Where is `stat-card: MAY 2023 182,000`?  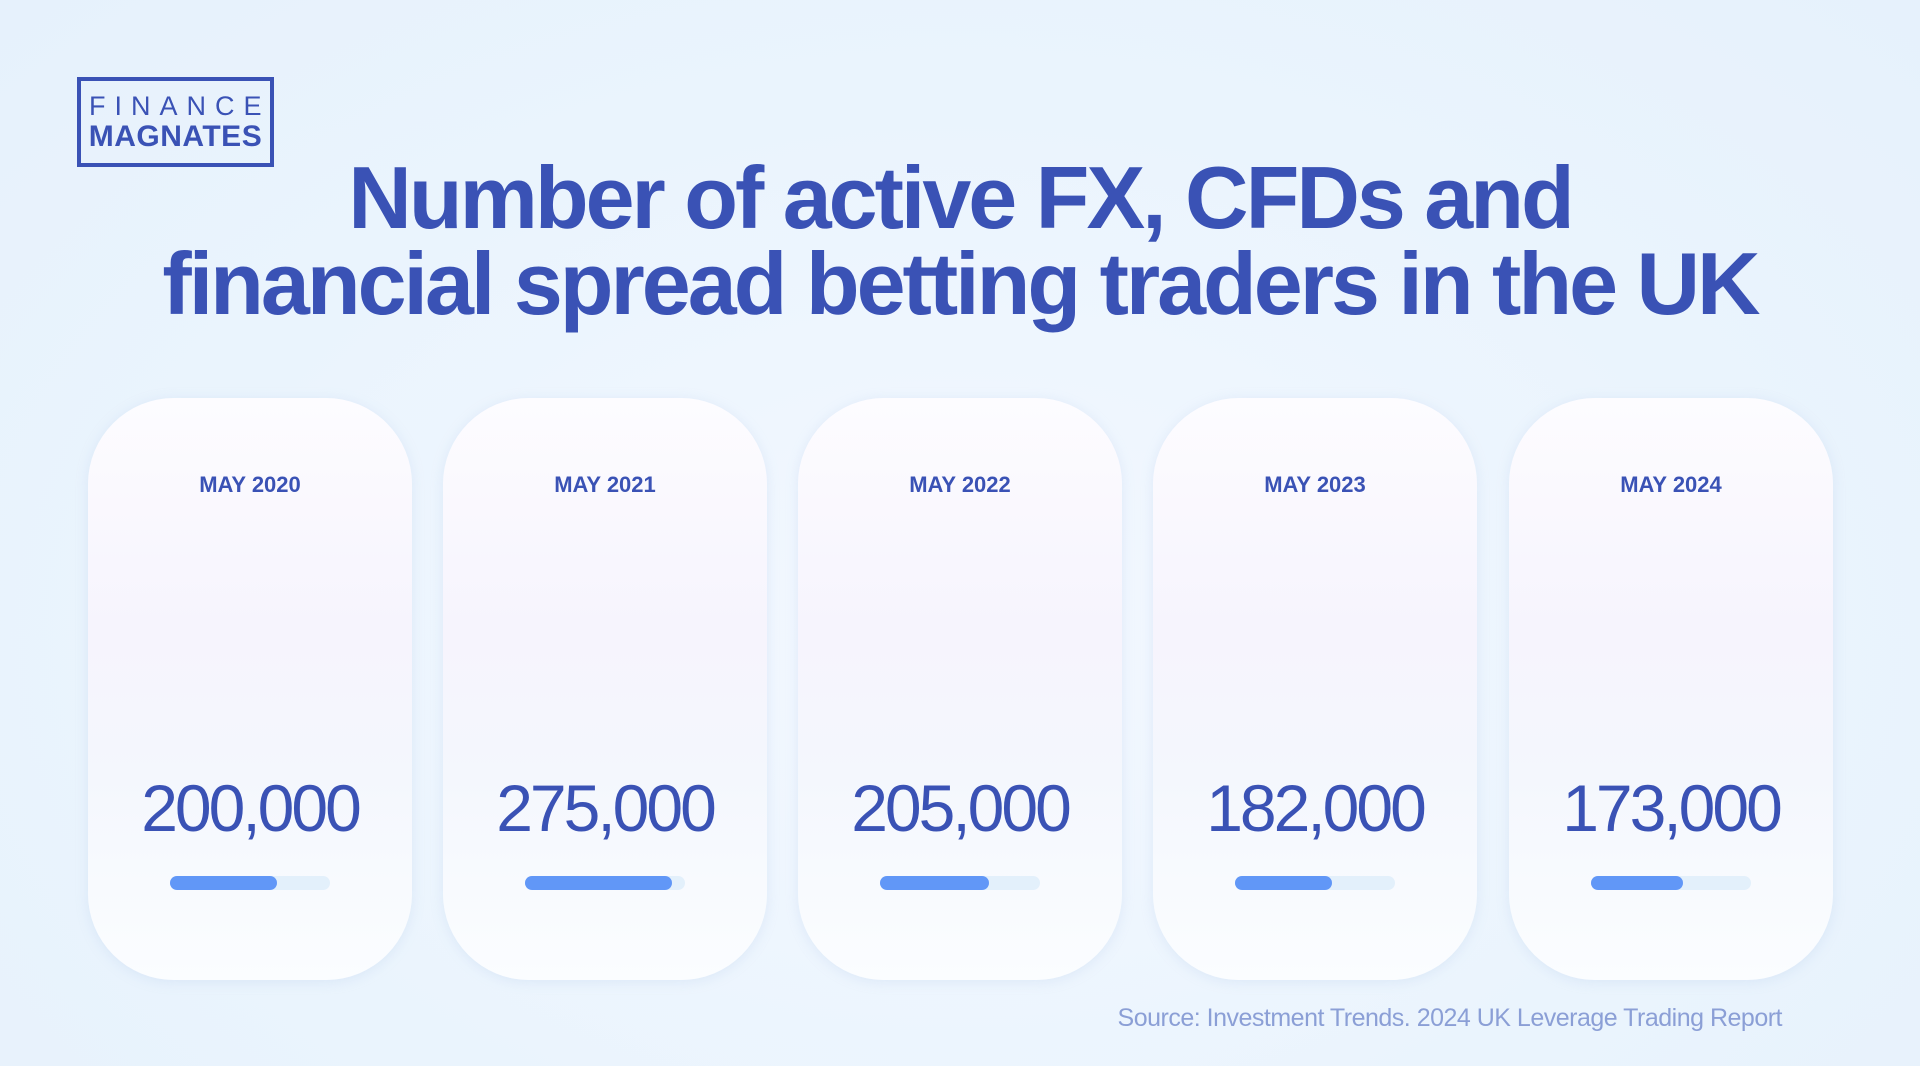
stat-card: MAY 2023 182,000 is located at coordinates (1315, 689).